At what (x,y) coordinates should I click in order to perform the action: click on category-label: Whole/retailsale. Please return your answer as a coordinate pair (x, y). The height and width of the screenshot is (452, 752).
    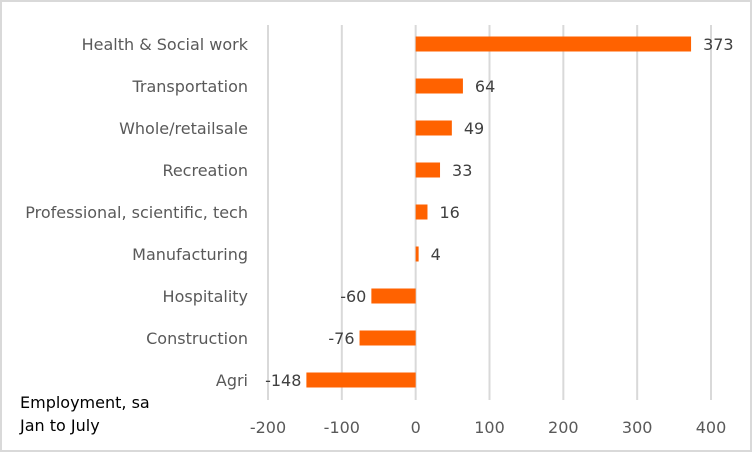
    Looking at the image, I should click on (183, 128).